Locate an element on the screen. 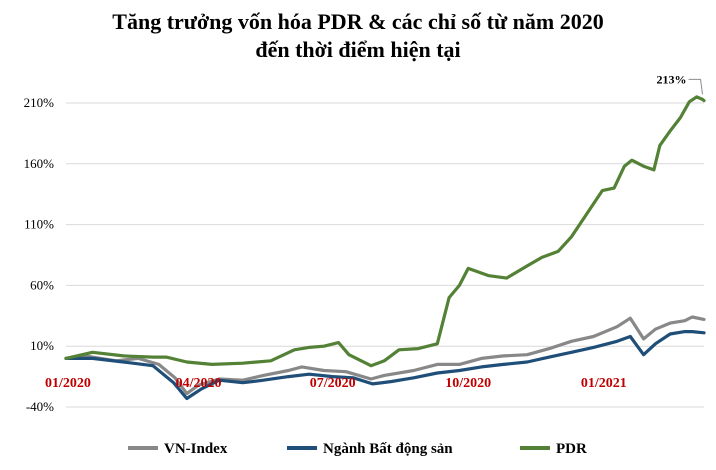 The height and width of the screenshot is (470, 716). x-axis-ticks: 01/2020 04/2020 07/2020 10/2020 01/2021 is located at coordinates (336, 383).